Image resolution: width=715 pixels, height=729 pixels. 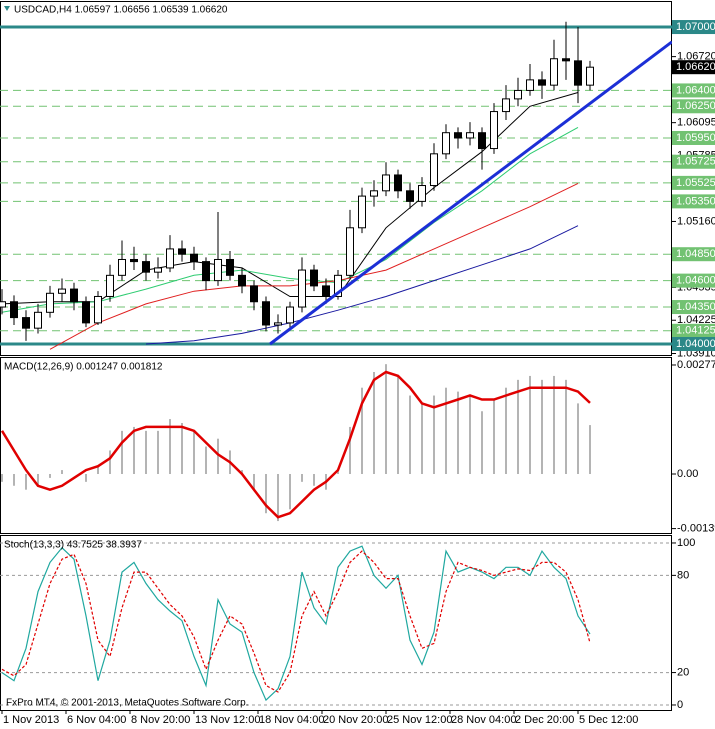 I want to click on y-tick-label: 0.00, so click(x=687, y=474).